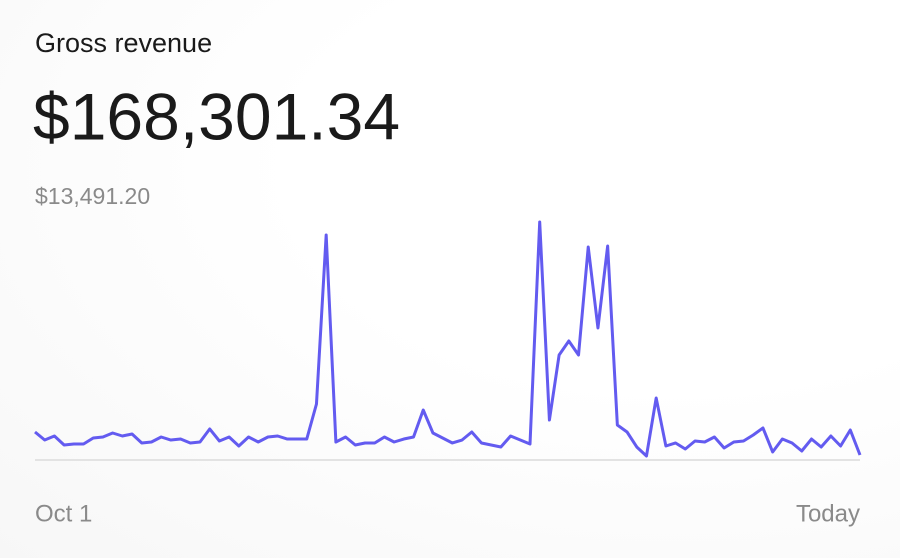  What do you see at coordinates (123, 43) in the screenshot?
I see `widget-title: Gross revenue` at bounding box center [123, 43].